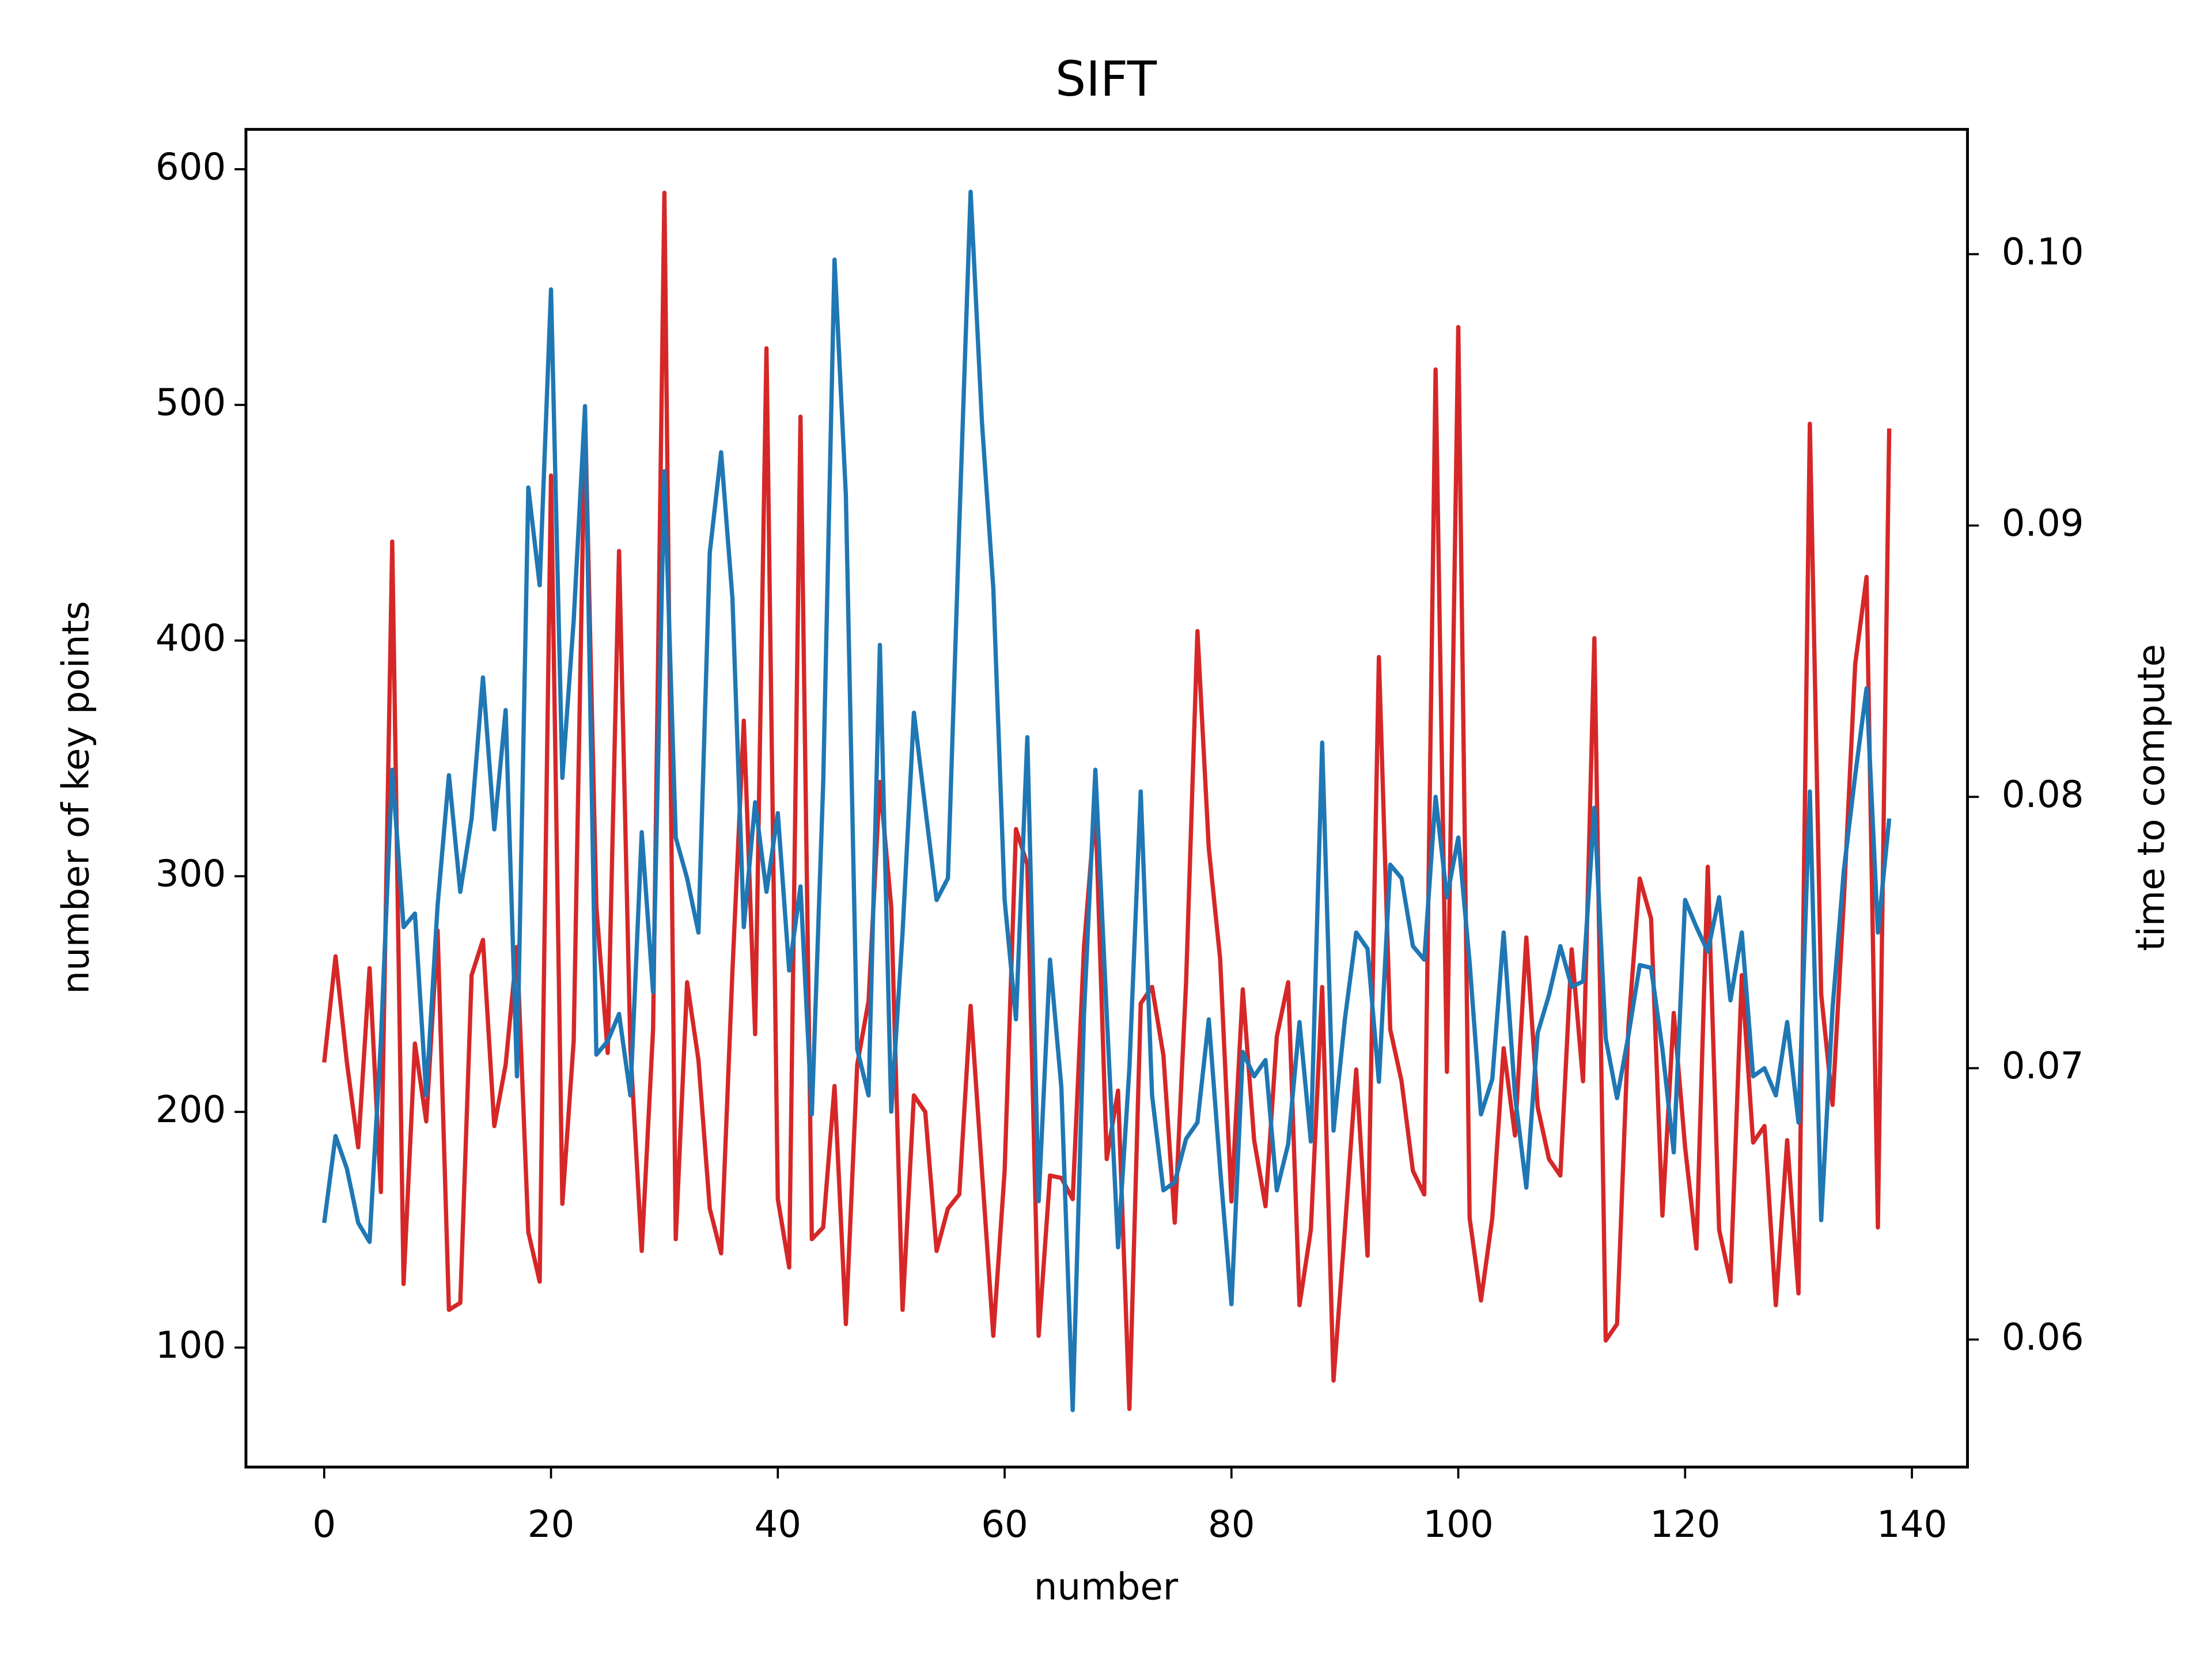 Image resolution: width=2212 pixels, height=1659 pixels. I want to click on y-tick-label: 500, so click(191, 402).